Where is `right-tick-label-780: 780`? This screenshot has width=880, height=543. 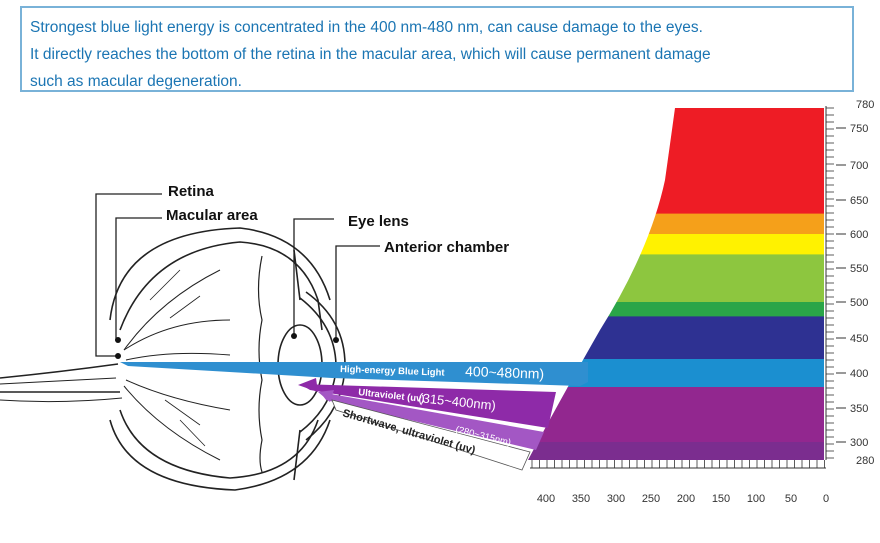 right-tick-label-780: 780 is located at coordinates (865, 105).